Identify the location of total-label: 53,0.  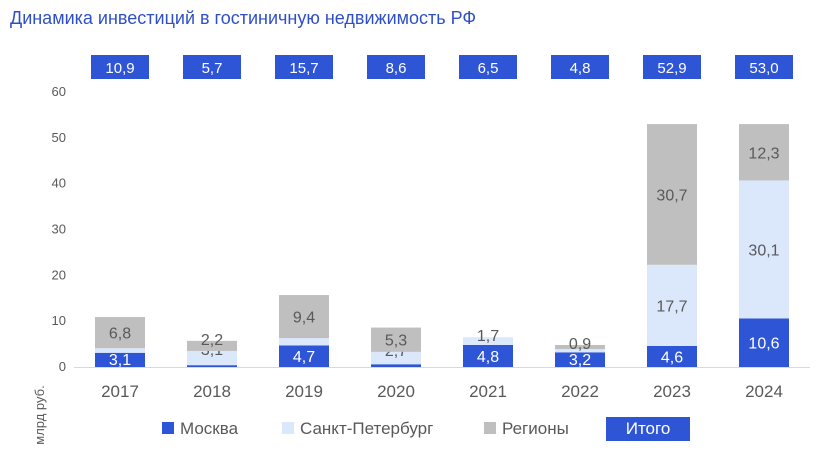
(763, 68).